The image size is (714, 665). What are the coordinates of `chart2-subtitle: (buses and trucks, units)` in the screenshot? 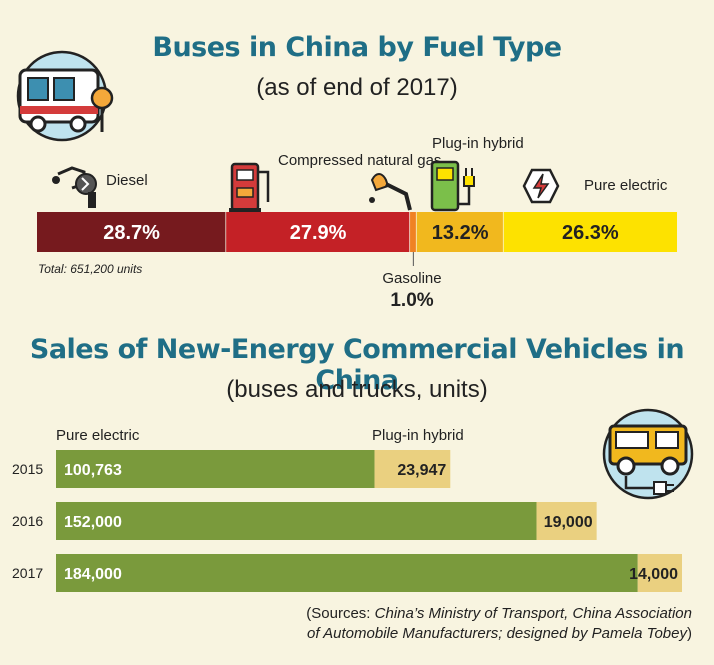 It's located at (357, 389).